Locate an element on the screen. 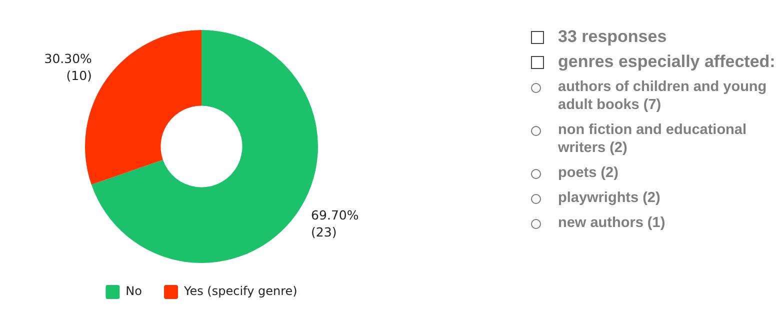 This screenshot has height=323, width=781. text: playwrights (2) is located at coordinates (609, 198).